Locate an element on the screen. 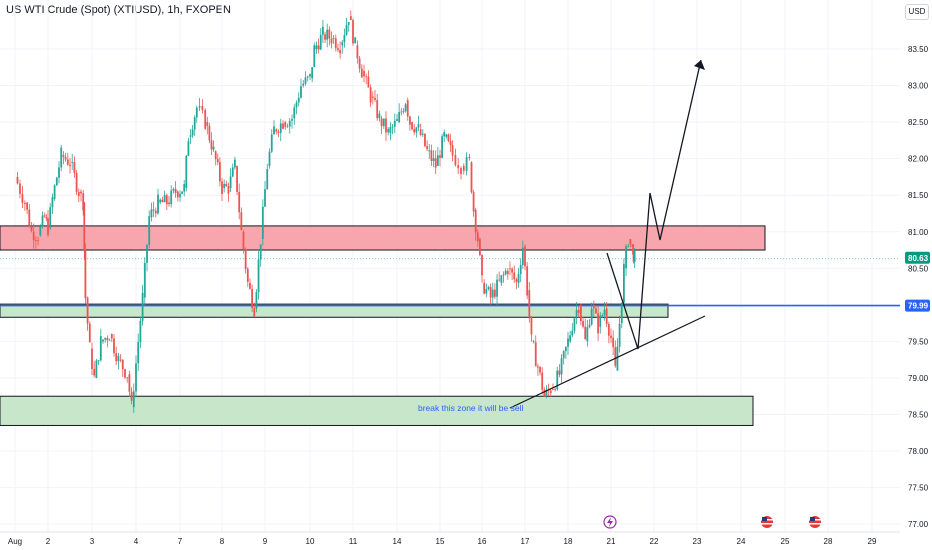 The height and width of the screenshot is (550, 932). lightning-event-icon is located at coordinates (610, 522).